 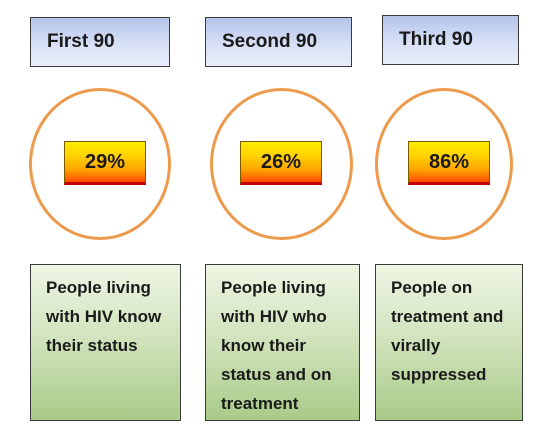 I want to click on stage-1-ring, so click(x=100, y=164).